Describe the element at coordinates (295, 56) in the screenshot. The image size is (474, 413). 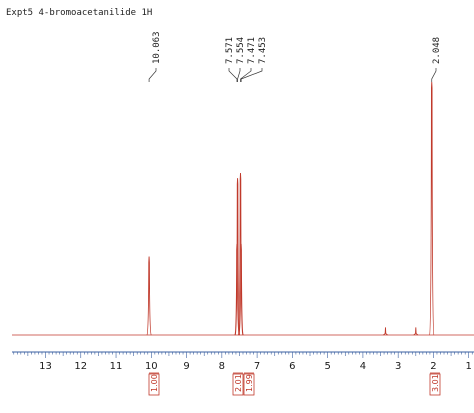
I see `peak-labels: 10.063 7.571 7.554 7.471 7.453 2.048` at that location.